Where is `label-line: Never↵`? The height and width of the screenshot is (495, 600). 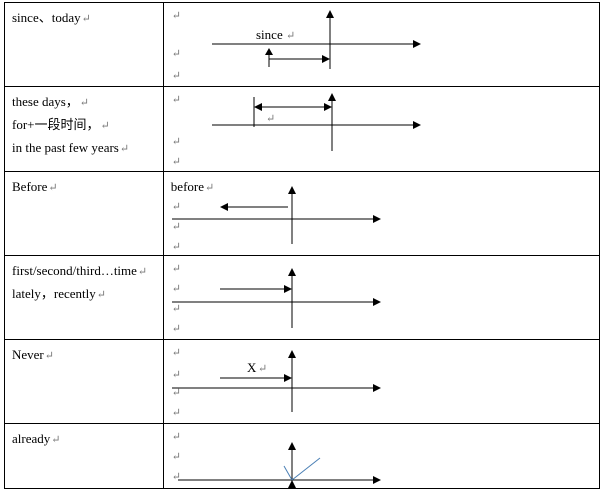 label-line: Never↵ is located at coordinates (33, 354).